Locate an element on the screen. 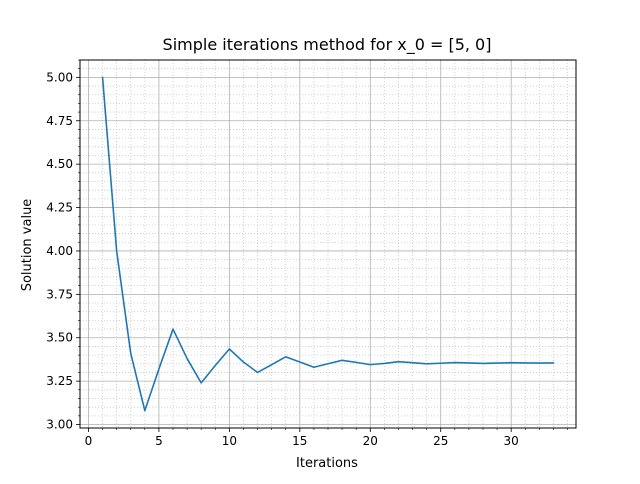 The image size is (640, 484). x-tick-label: 5 is located at coordinates (159, 441).